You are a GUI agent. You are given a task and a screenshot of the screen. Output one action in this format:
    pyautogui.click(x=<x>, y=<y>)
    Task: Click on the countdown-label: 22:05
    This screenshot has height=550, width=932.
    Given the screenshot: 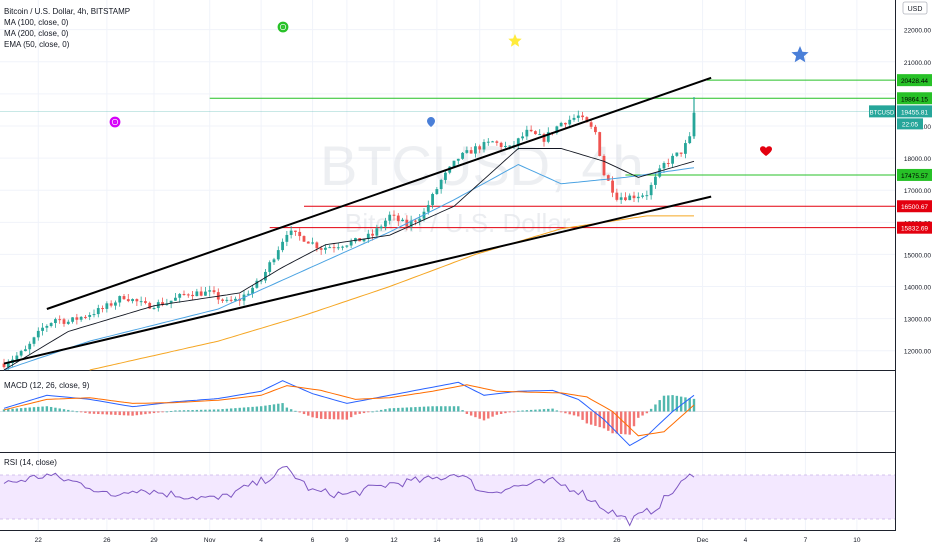 What is the action you would take?
    pyautogui.click(x=910, y=124)
    